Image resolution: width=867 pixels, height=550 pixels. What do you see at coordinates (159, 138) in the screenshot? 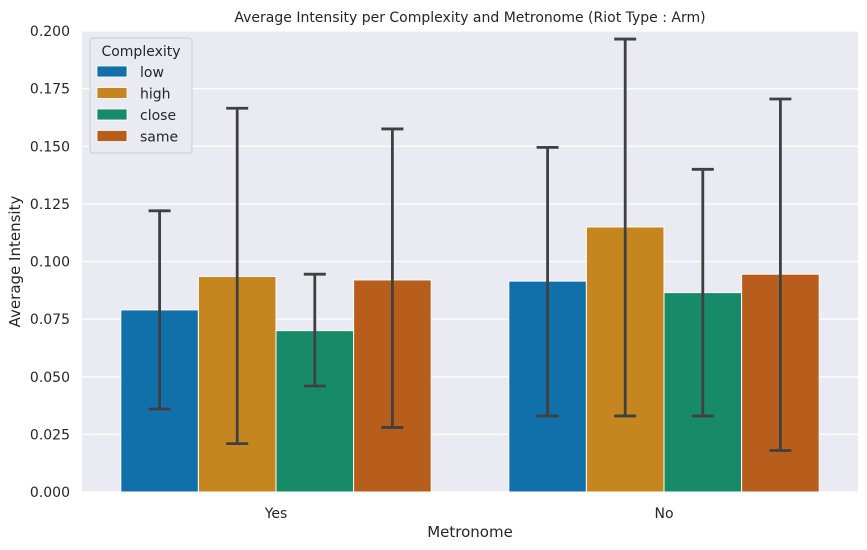
I see `legend-label-same: same` at bounding box center [159, 138].